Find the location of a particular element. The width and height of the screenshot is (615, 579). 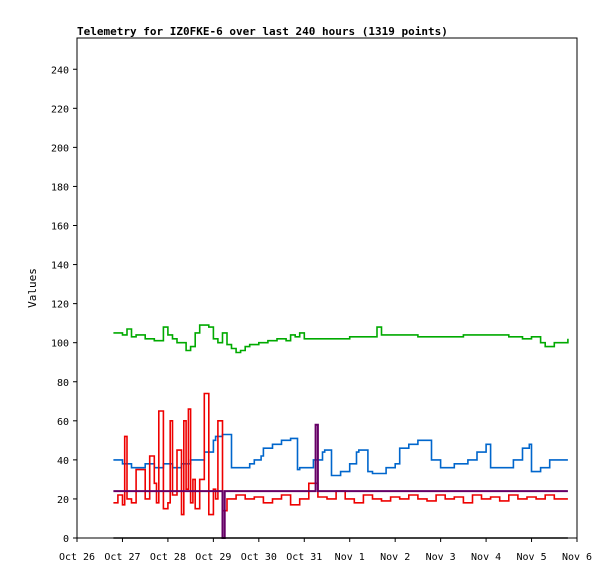

x-tick-label: Oct 30 is located at coordinates (259, 557).